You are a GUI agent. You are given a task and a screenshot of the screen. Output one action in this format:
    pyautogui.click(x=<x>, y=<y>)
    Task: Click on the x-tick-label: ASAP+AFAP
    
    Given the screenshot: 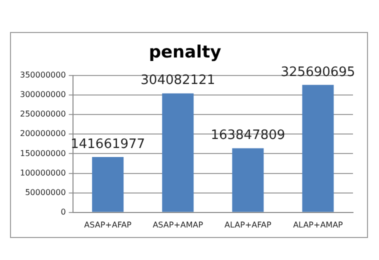 What is the action you would take?
    pyautogui.click(x=108, y=225)
    